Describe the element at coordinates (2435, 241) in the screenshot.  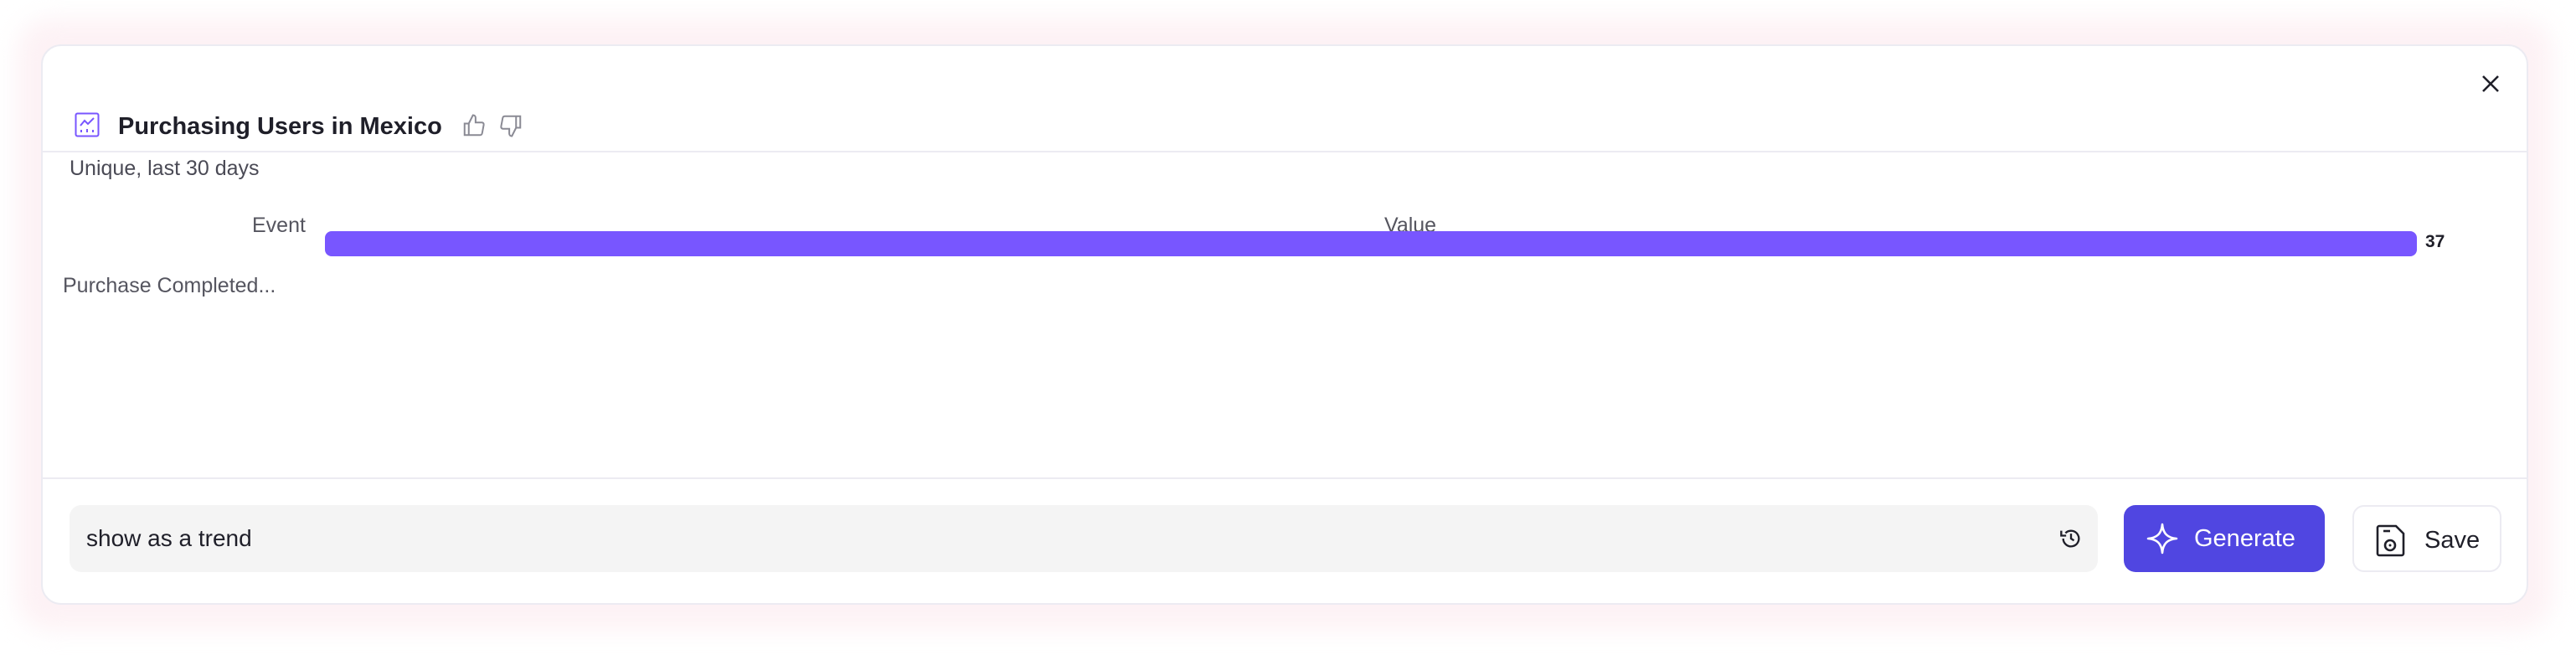
I see `bar-value-label: 37` at that location.